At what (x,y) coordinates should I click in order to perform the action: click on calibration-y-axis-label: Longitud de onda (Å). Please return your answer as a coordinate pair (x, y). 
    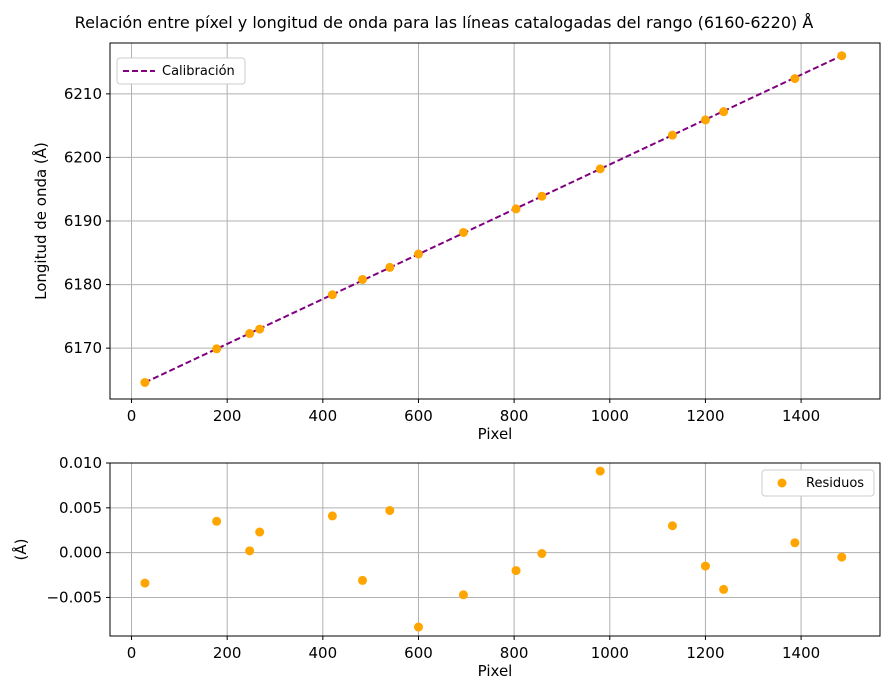
    Looking at the image, I should click on (40, 221).